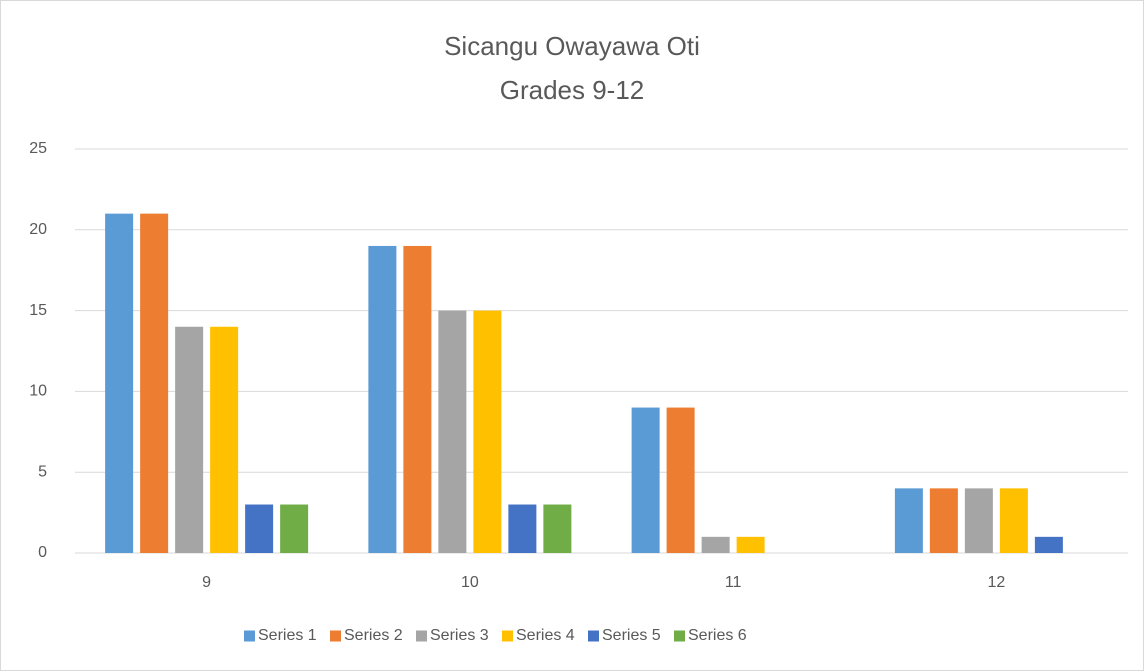 This screenshot has width=1145, height=672. I want to click on y-tick-label: 10, so click(38, 391).